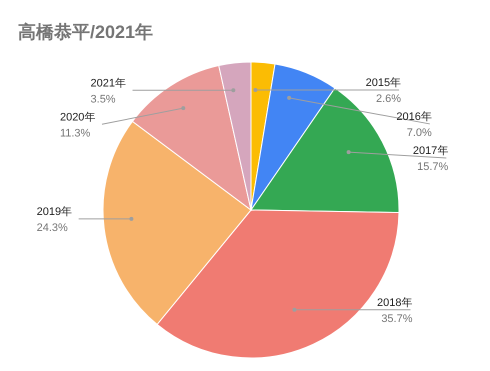  Describe the element at coordinates (108, 83) in the screenshot. I see `slice-label: 2021年` at that location.